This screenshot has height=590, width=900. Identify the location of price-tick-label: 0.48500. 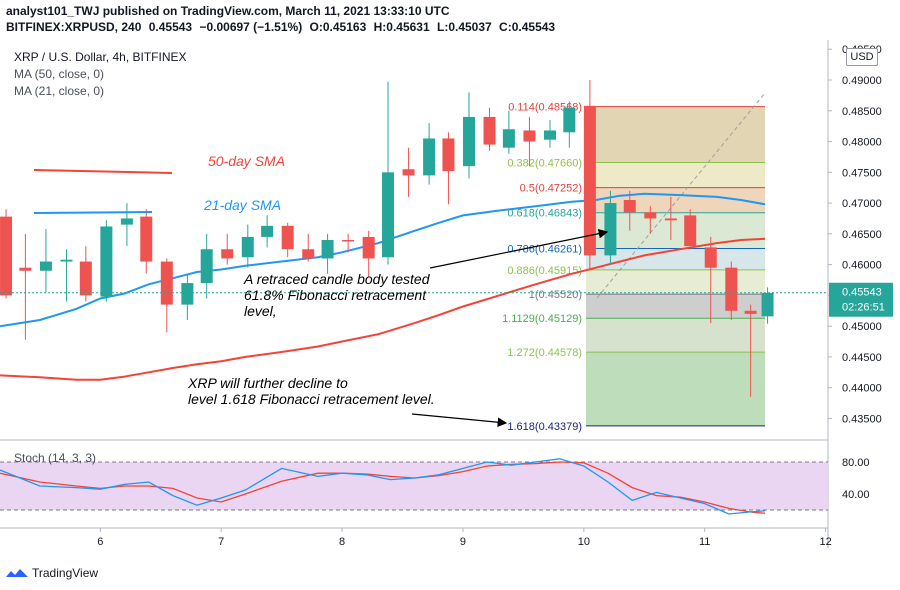
(862, 112).